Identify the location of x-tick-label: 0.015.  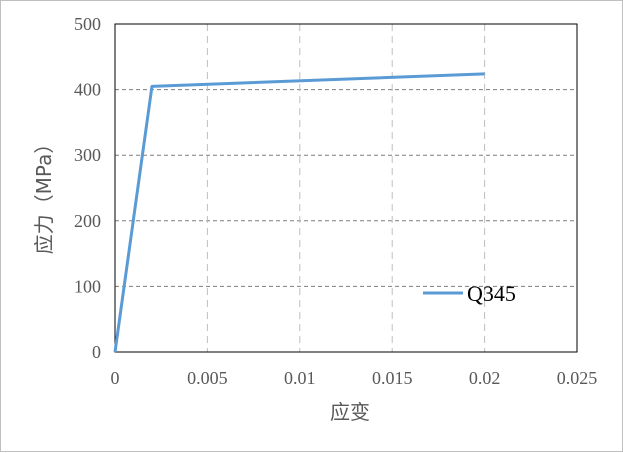
(392, 378).